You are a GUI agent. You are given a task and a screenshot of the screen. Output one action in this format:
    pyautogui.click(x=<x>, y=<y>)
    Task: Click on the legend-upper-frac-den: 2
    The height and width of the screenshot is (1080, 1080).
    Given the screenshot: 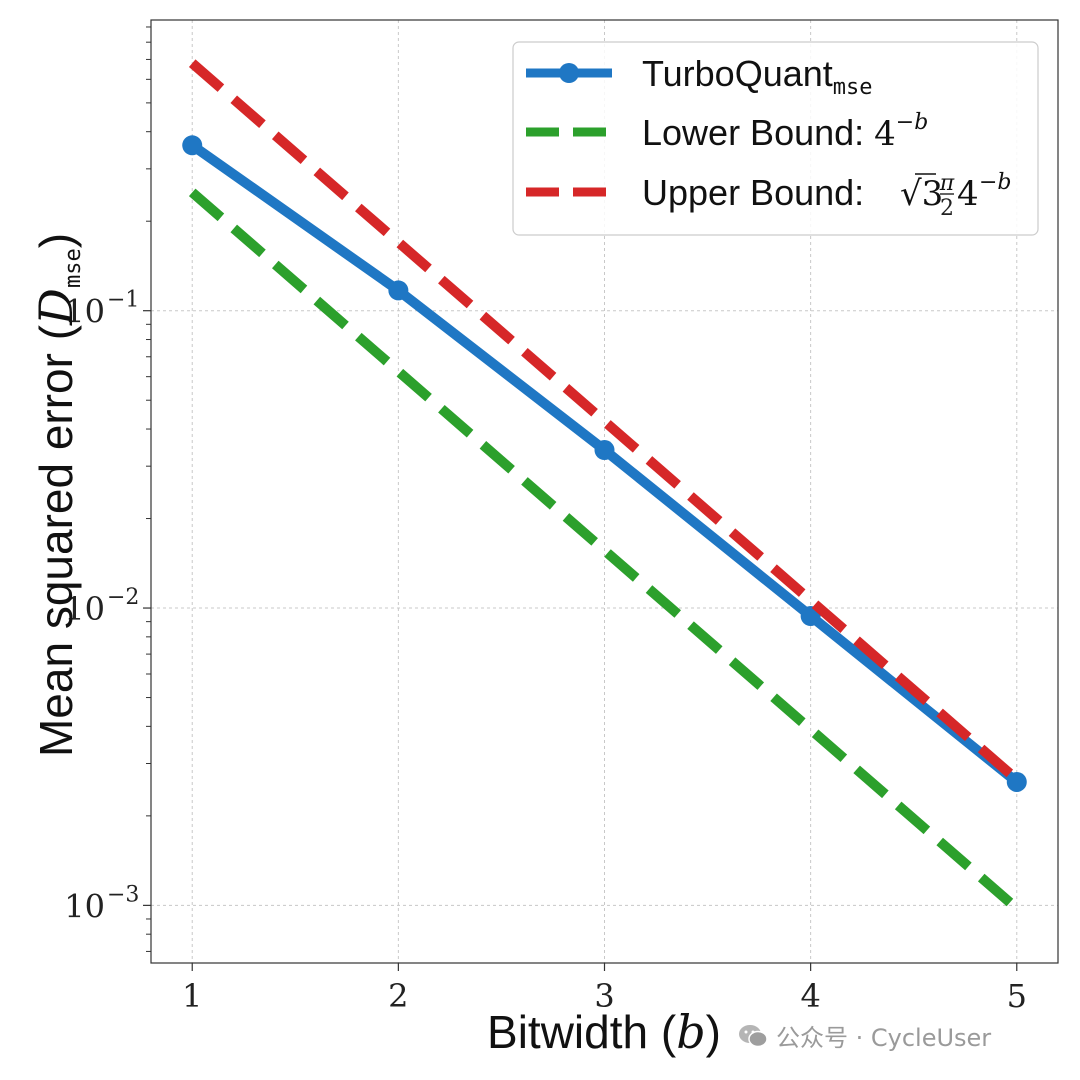 What is the action you would take?
    pyautogui.click(x=947, y=208)
    